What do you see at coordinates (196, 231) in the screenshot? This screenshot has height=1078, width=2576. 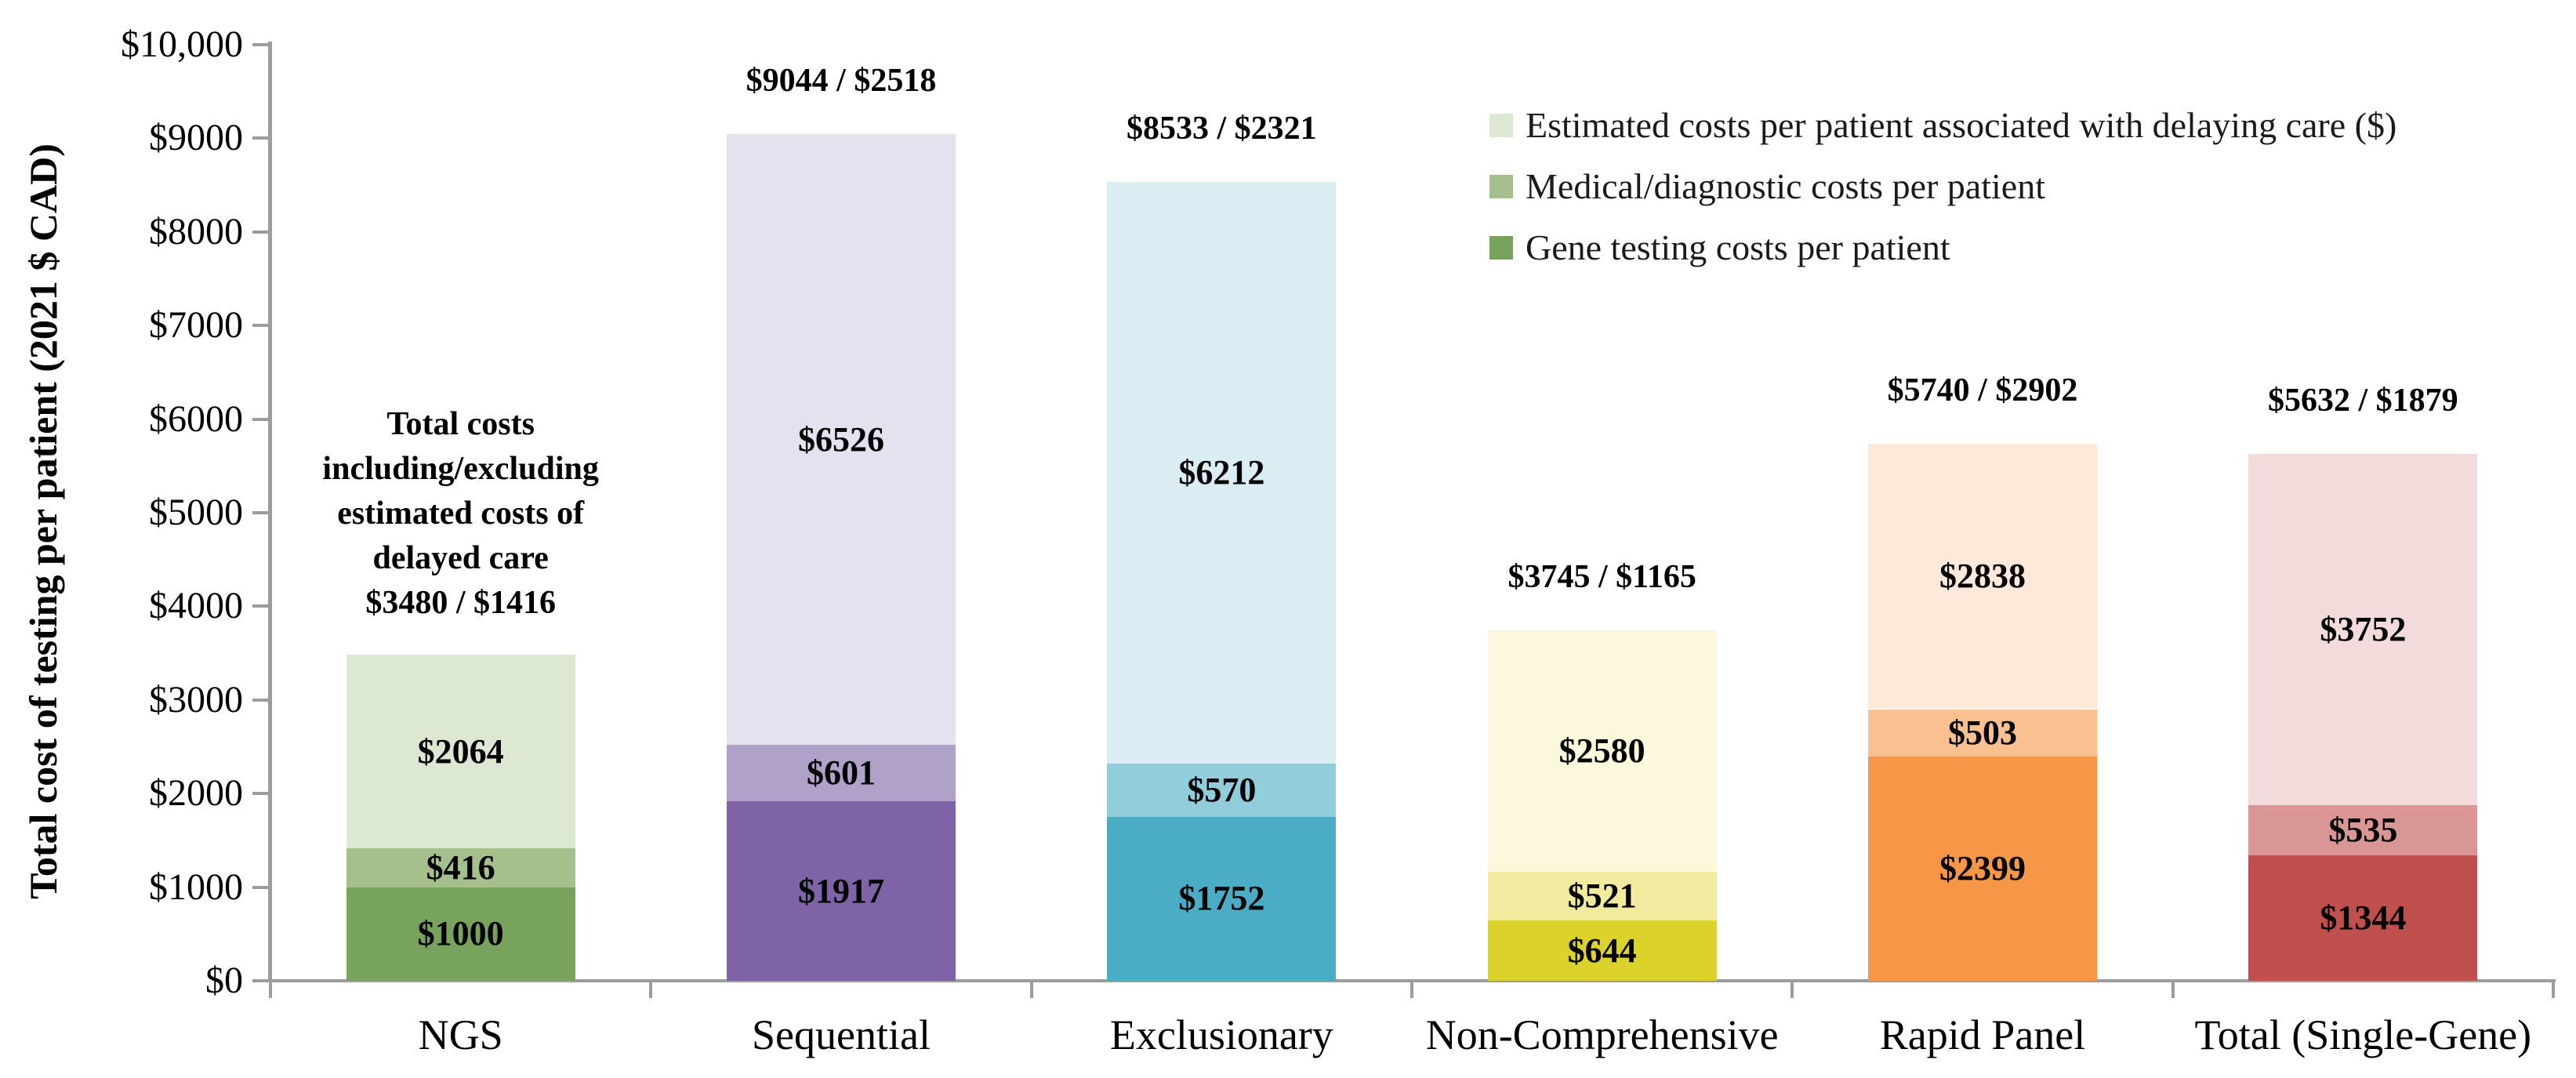 I see `y-tick-label: $8000` at bounding box center [196, 231].